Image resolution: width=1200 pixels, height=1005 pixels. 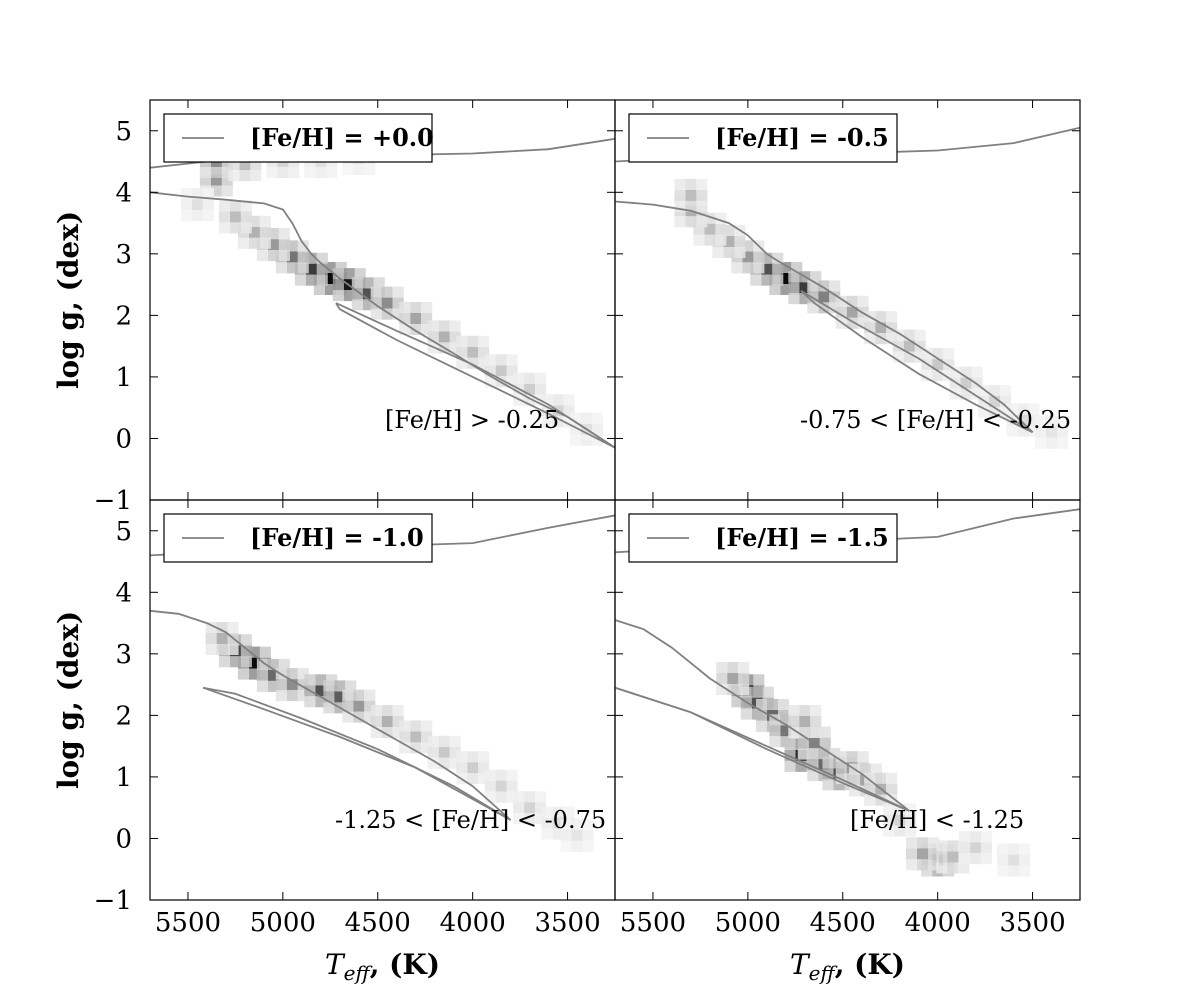 What do you see at coordinates (188, 923) in the screenshot?
I see `x-tick-label: 5500` at bounding box center [188, 923].